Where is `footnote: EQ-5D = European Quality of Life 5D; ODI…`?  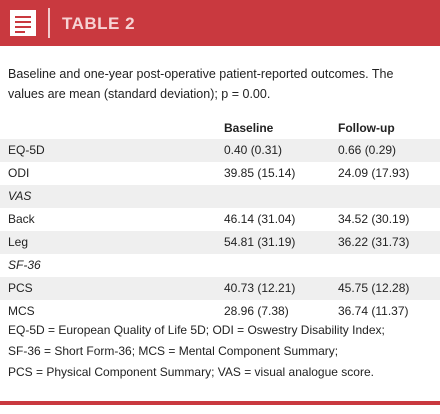
footnote: EQ-5D = European Quality of Life 5D; ODI… is located at coordinates (196, 330).